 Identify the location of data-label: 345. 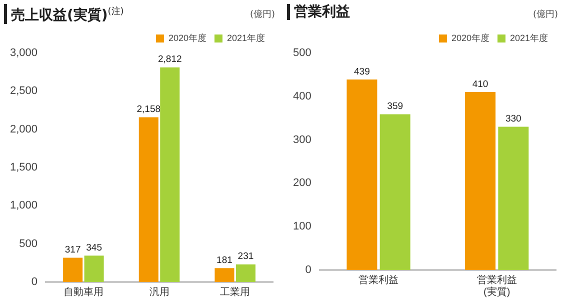
(94, 248).